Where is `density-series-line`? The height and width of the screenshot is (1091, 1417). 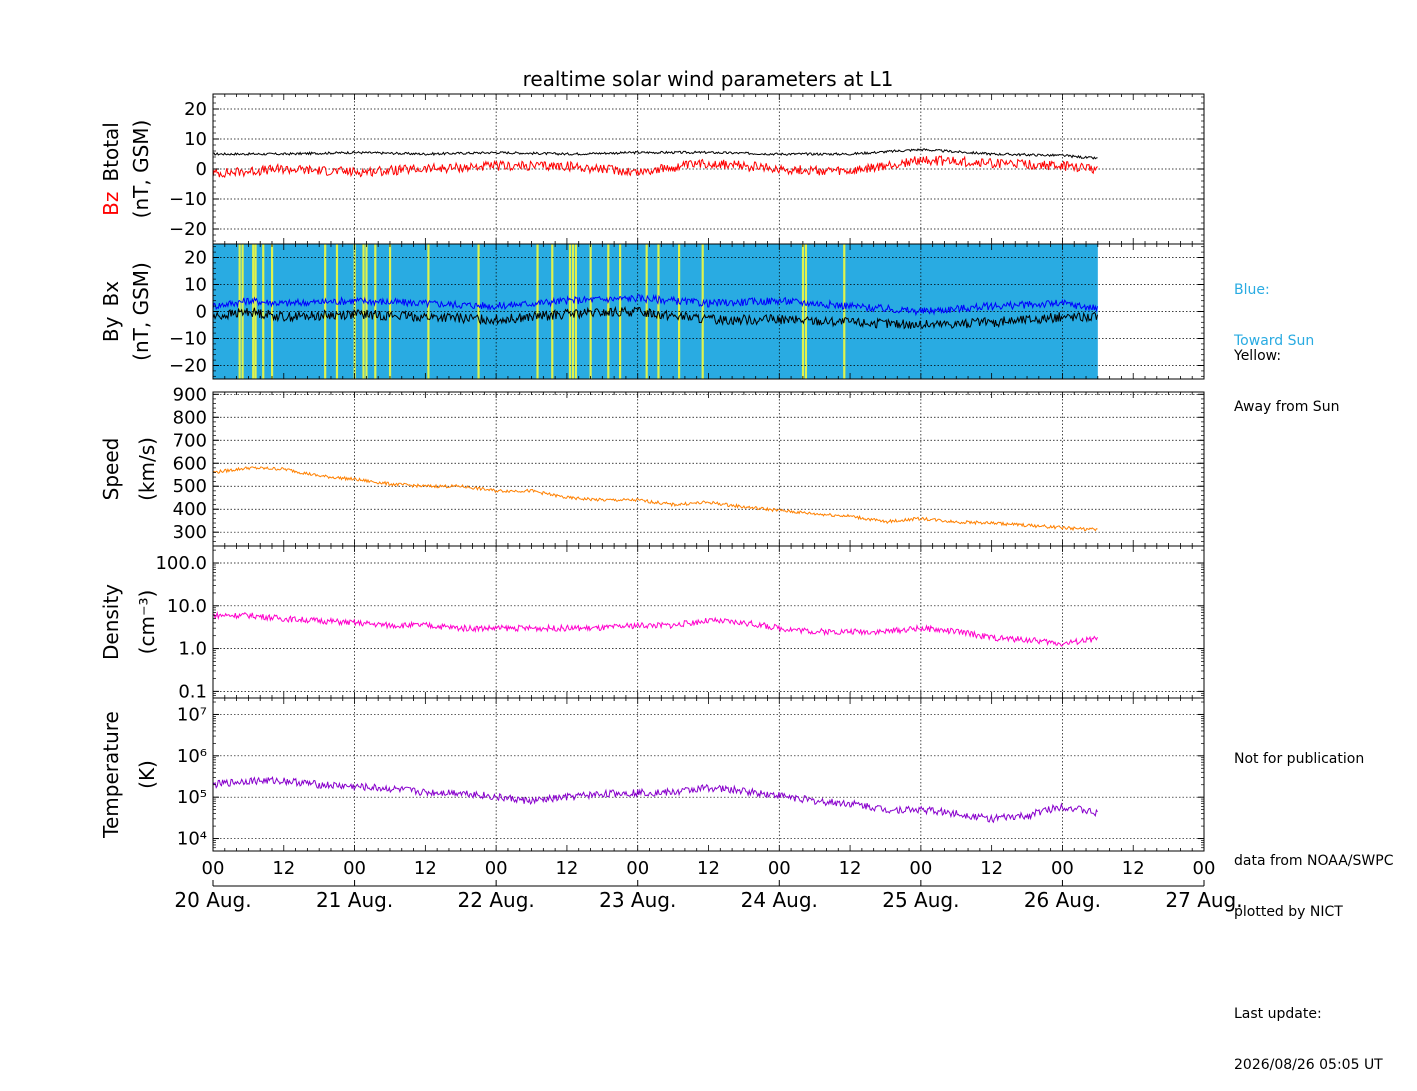
density-series-line is located at coordinates (655, 628).